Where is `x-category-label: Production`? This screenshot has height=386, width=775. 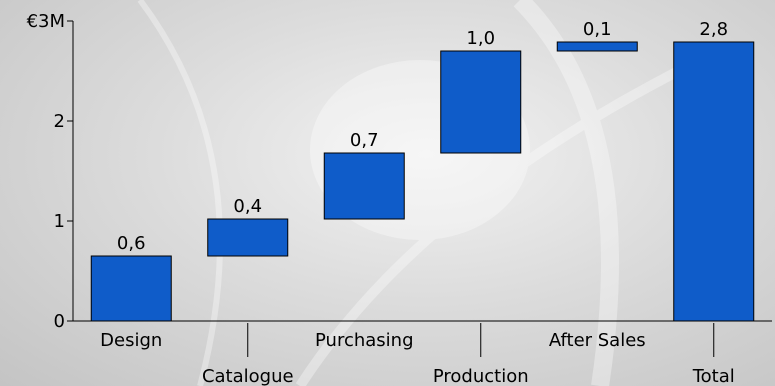 x-category-label: Production is located at coordinates (481, 376).